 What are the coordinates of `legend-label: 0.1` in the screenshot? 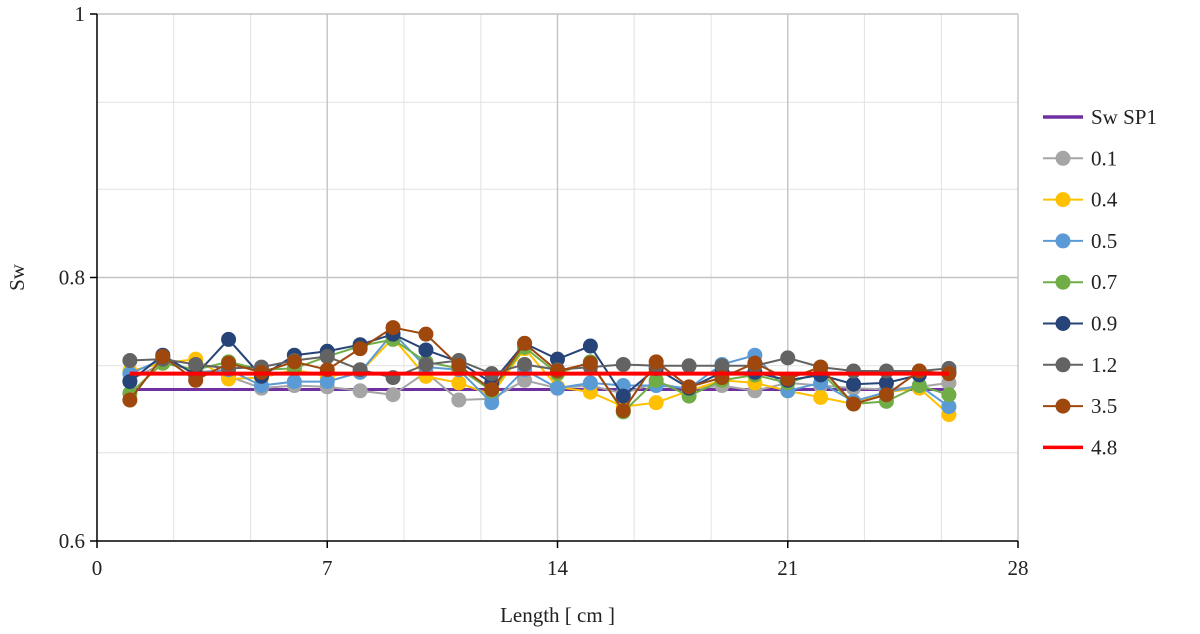 It's located at (1104, 158).